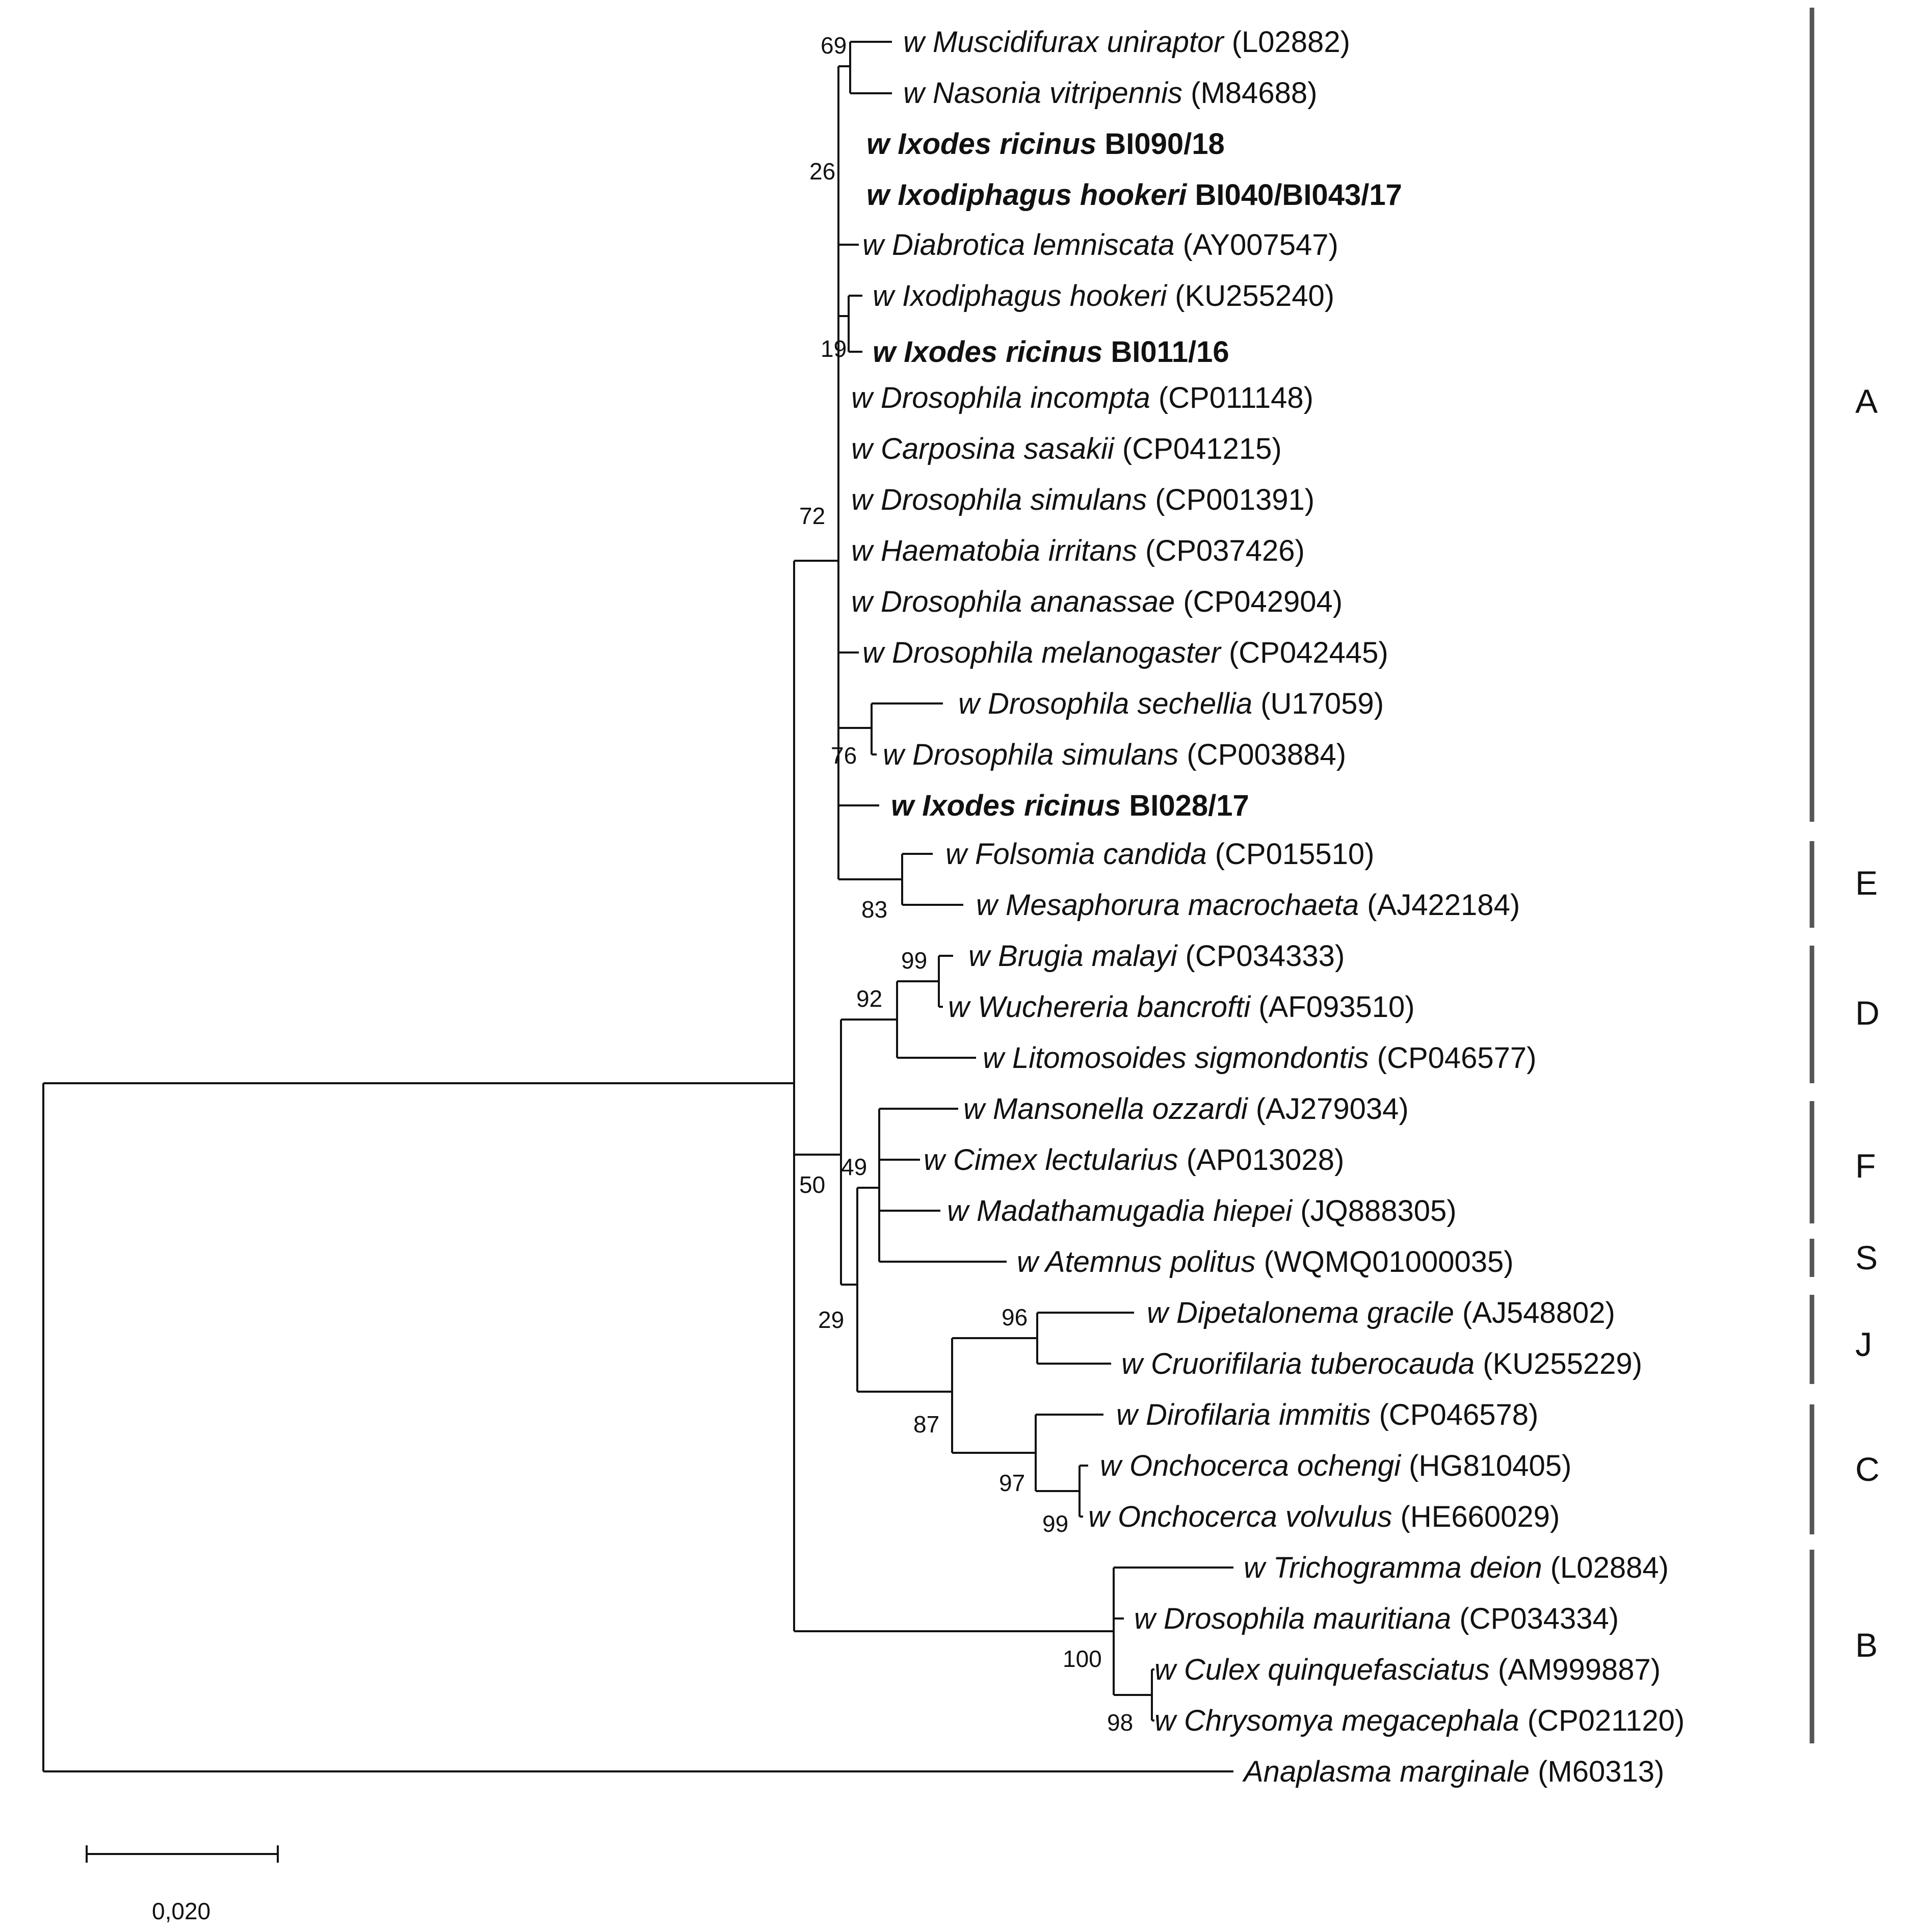 The image size is (1920, 1932). I want to click on taxon-label: w Drosophila incompta (CP011148), so click(1082, 397).